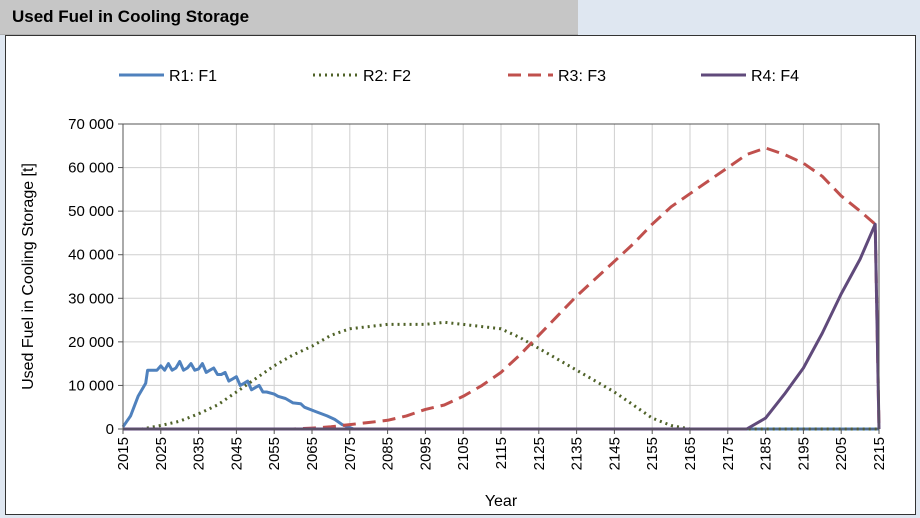  I want to click on x-tick-label: 2165, so click(690, 453).